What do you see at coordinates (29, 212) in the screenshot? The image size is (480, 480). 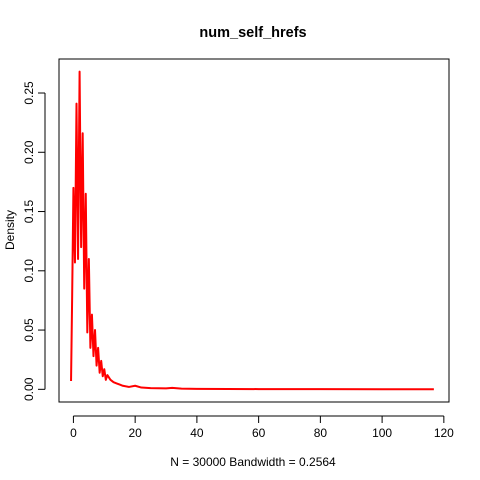 I see `y-tick-label: 0.15` at bounding box center [29, 212].